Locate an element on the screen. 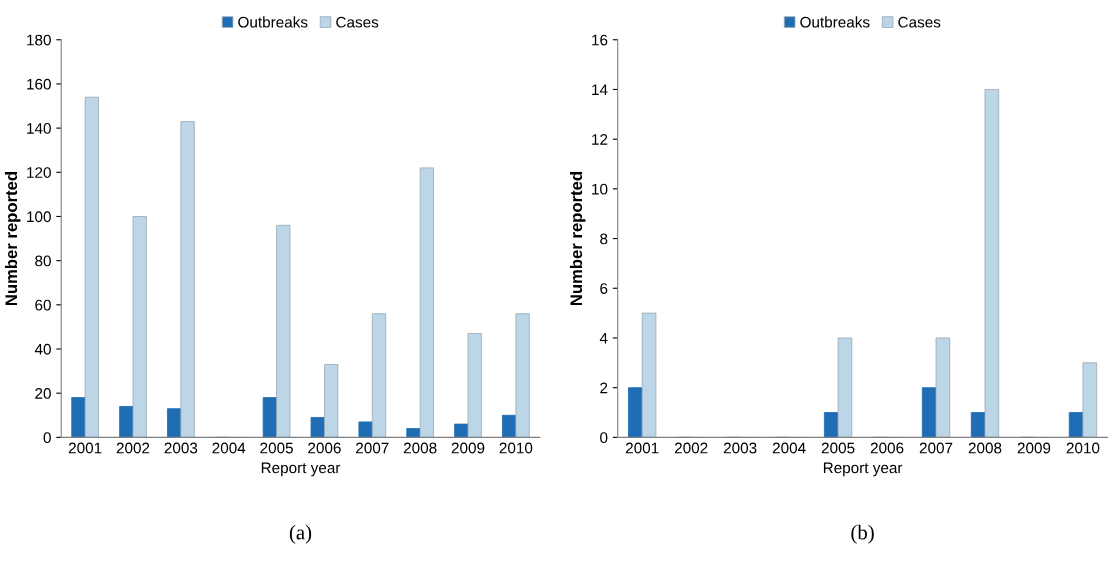 The width and height of the screenshot is (1113, 568). y-tick-label: 120 is located at coordinates (39, 172).